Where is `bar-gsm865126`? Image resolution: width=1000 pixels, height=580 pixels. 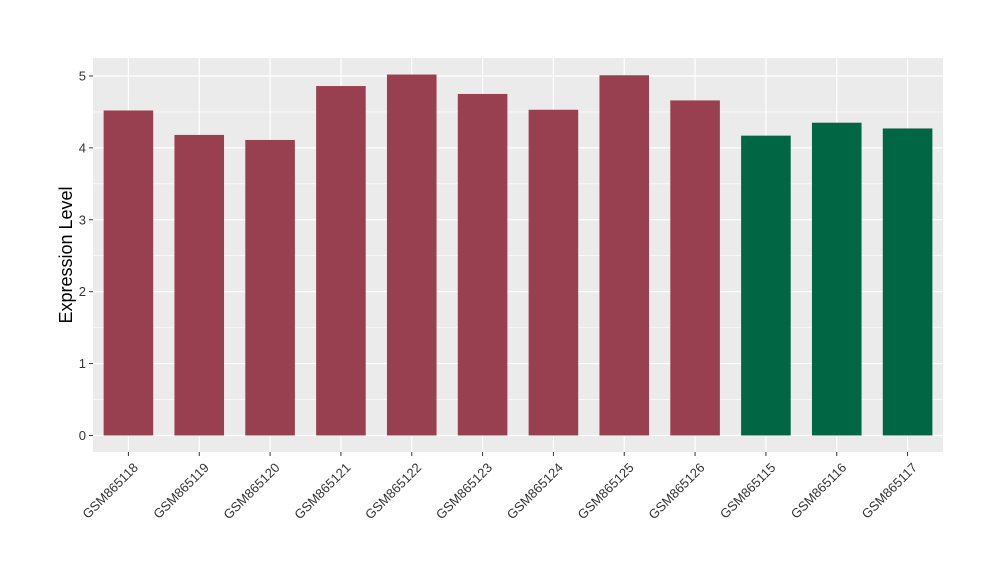 bar-gsm865126 is located at coordinates (695, 268).